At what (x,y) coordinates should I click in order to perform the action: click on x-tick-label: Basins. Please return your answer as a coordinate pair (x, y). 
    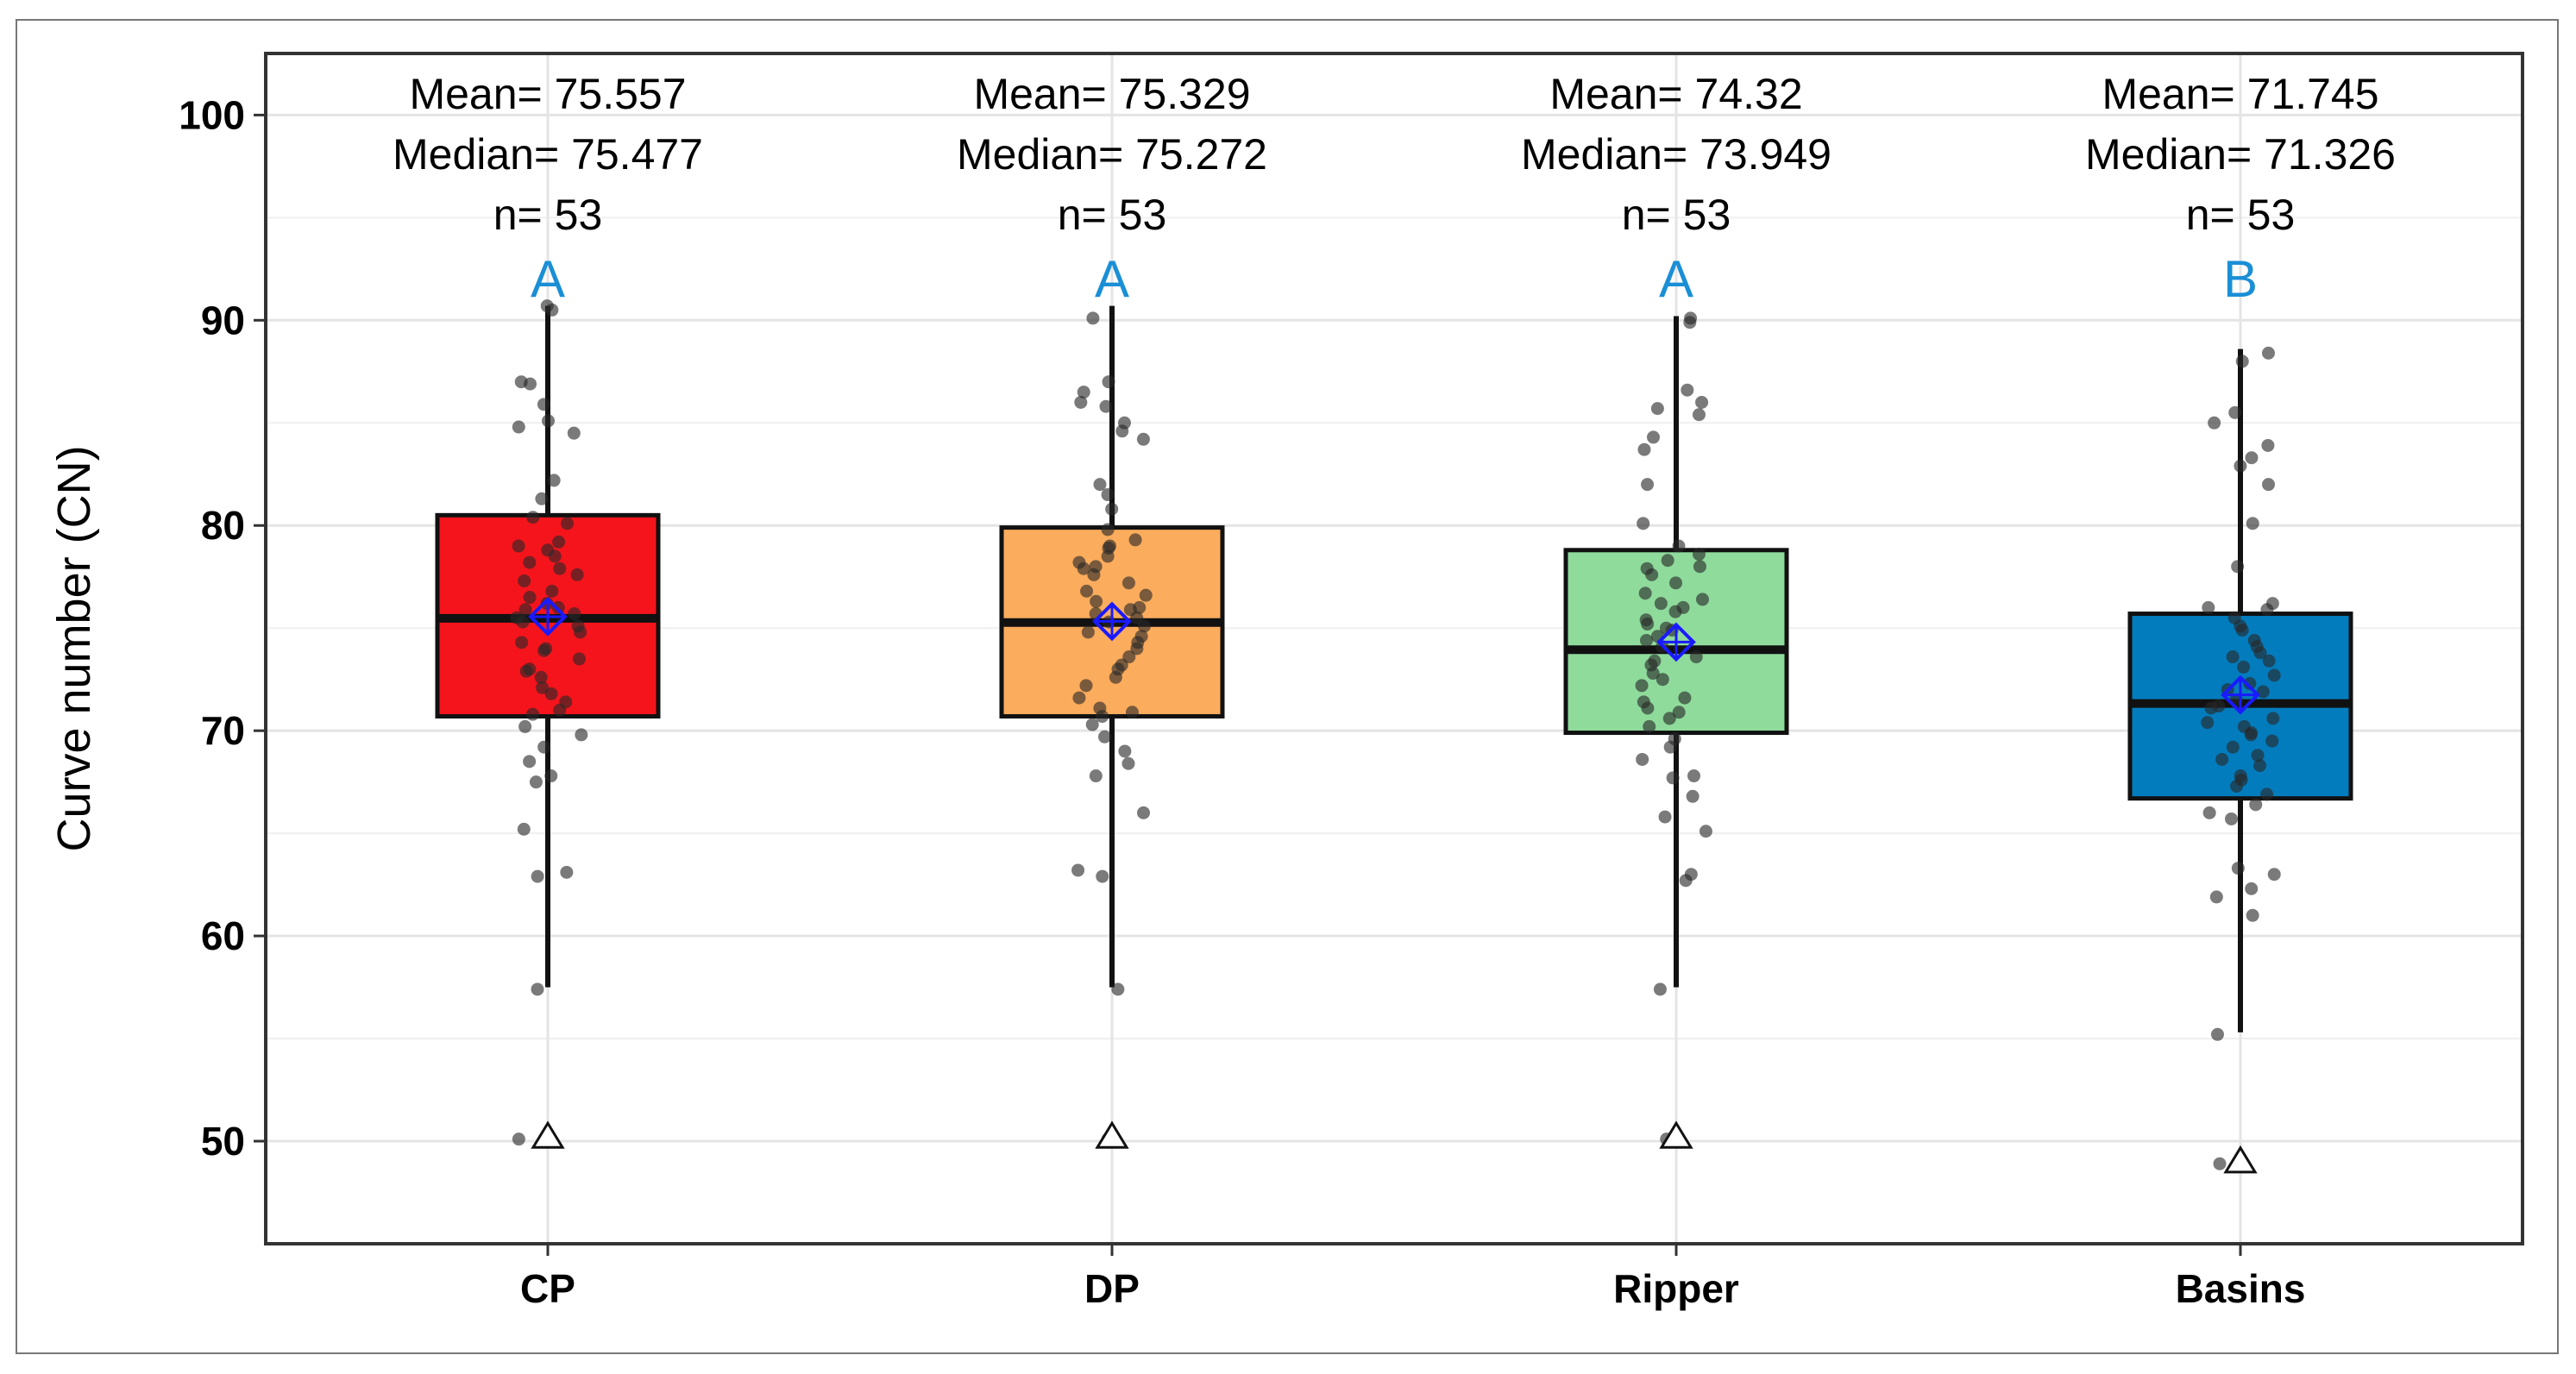
    Looking at the image, I should click on (2241, 1289).